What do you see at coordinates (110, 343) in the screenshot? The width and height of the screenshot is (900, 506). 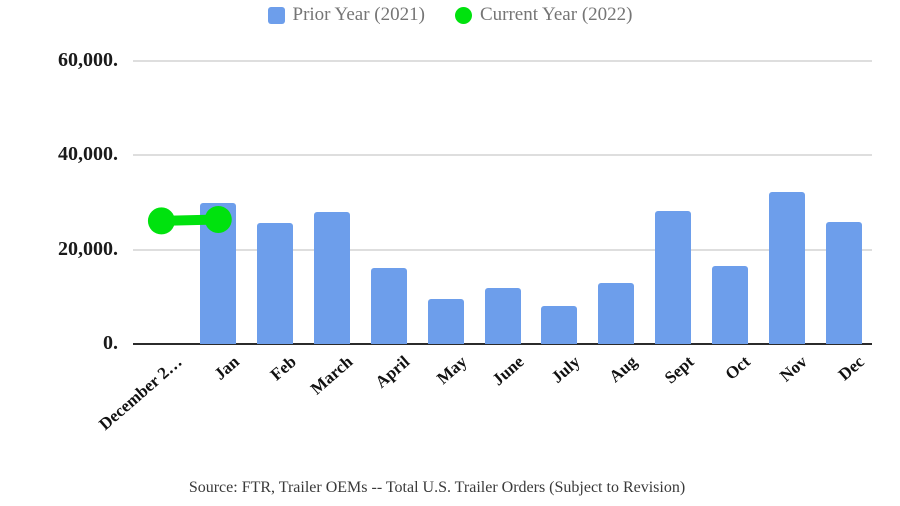 I see `y-axis-tick-label: 0.` at bounding box center [110, 343].